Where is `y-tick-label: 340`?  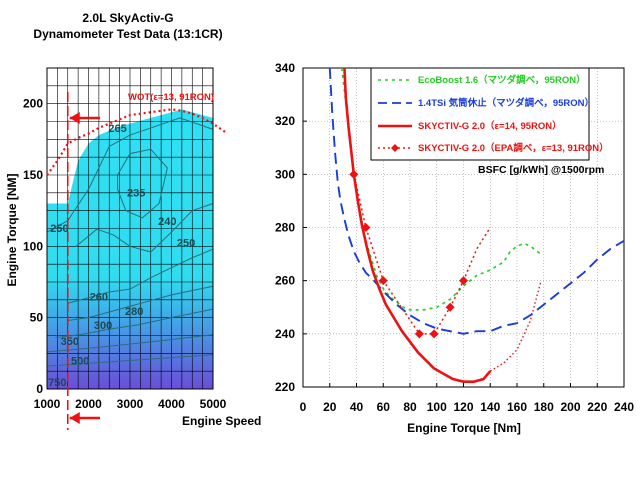 y-tick-label: 340 is located at coordinates (285, 68).